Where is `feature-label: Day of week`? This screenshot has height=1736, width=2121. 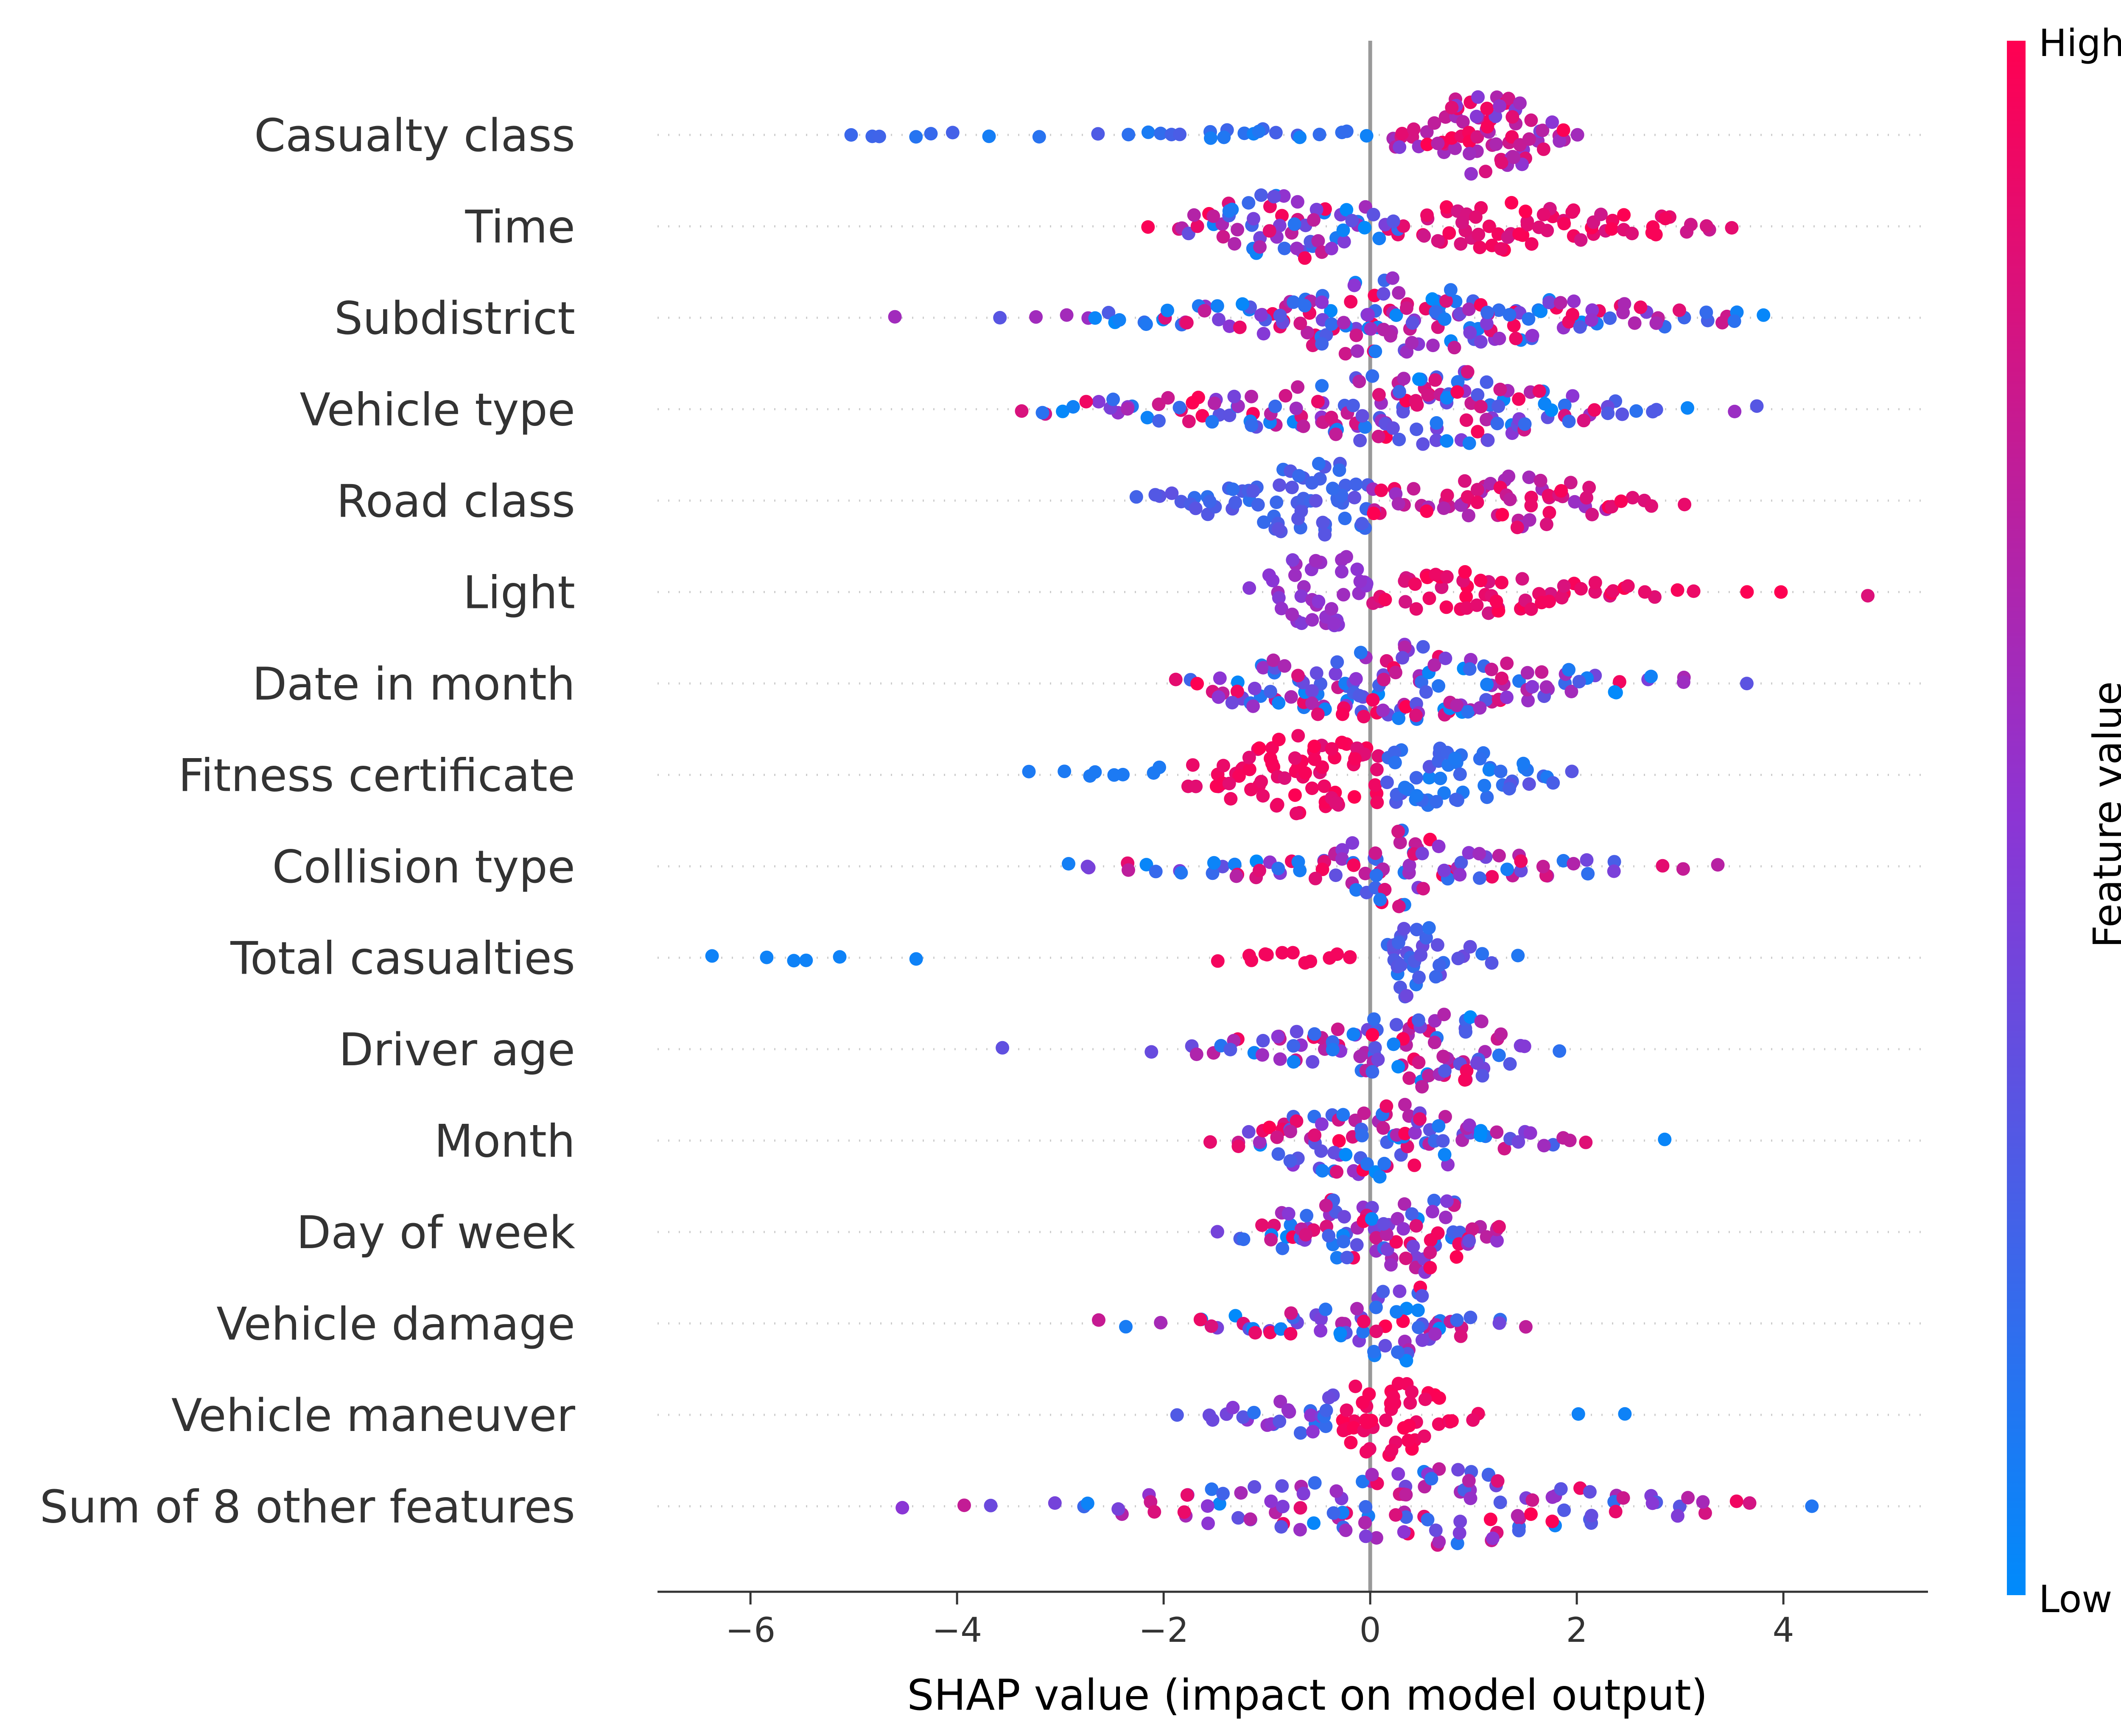
feature-label: Day of week is located at coordinates (437, 1233).